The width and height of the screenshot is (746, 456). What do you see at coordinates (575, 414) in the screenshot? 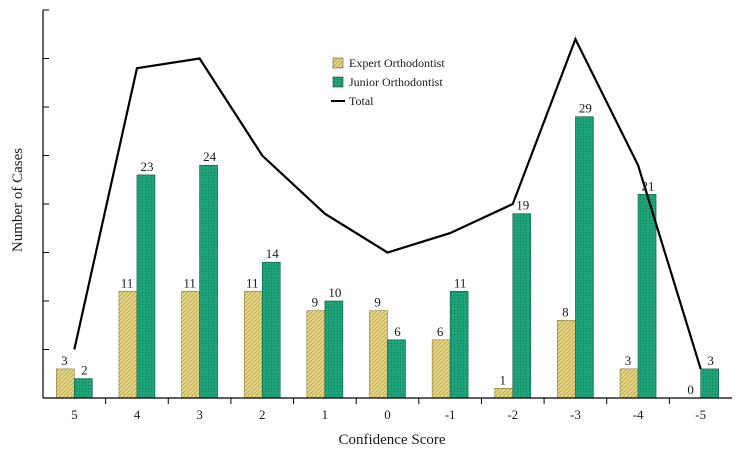
I see `x-tick-label: -3` at bounding box center [575, 414].